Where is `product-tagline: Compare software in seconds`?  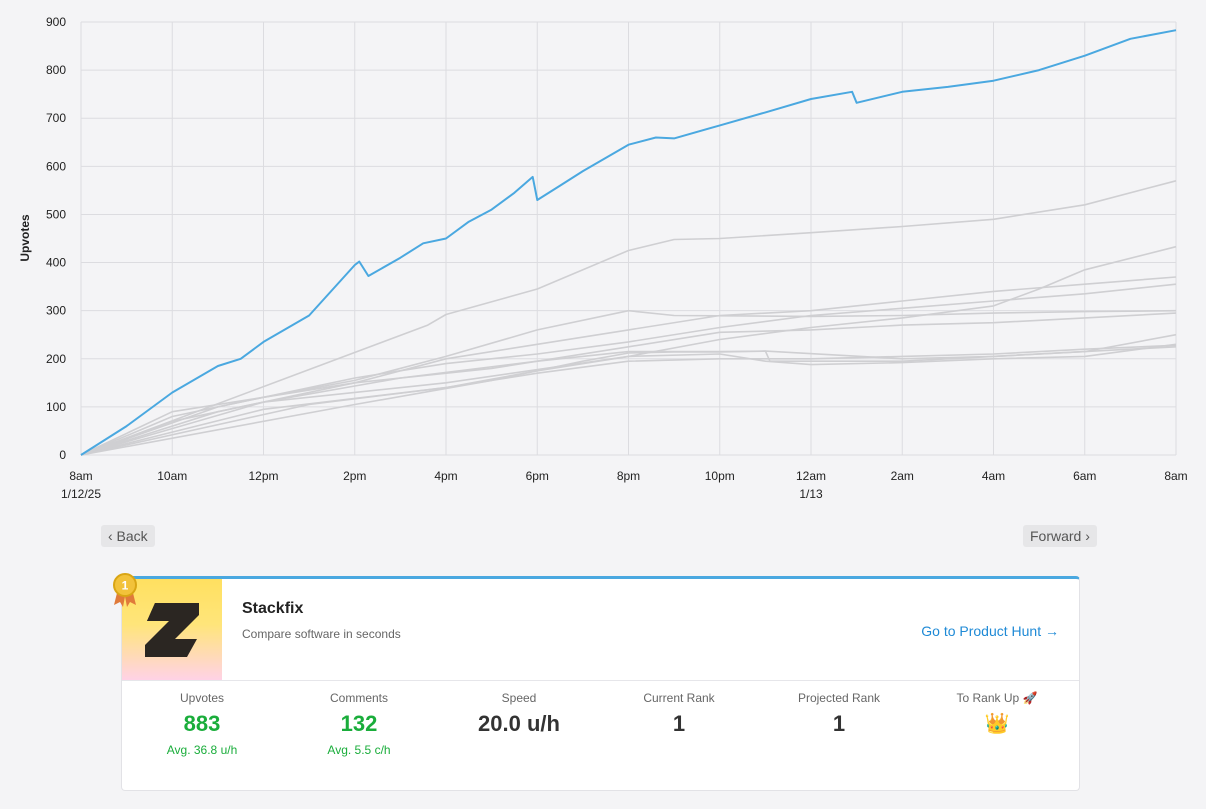 product-tagline: Compare software in seconds is located at coordinates (321, 634).